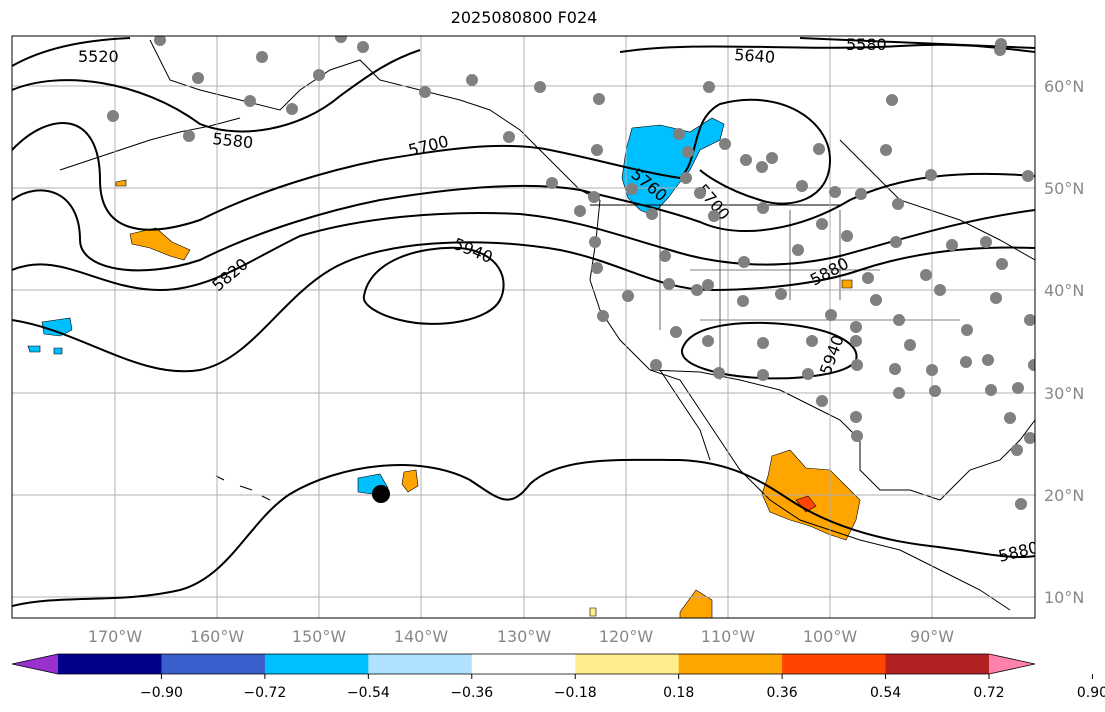 This screenshot has width=1105, height=712. I want to click on colorbar-tick-label: −0.36, so click(471, 693).